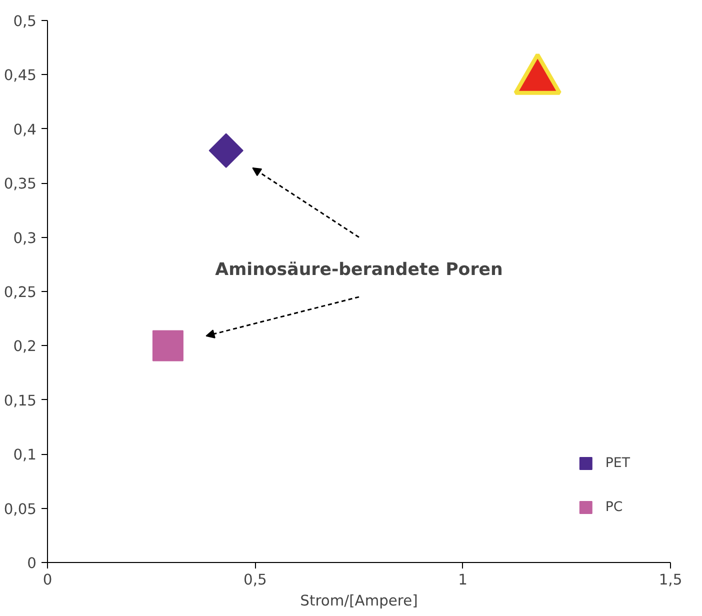 The height and width of the screenshot is (616, 702). Describe the element at coordinates (20, 401) in the screenshot. I see `y-tick-label: 0,15` at that location.